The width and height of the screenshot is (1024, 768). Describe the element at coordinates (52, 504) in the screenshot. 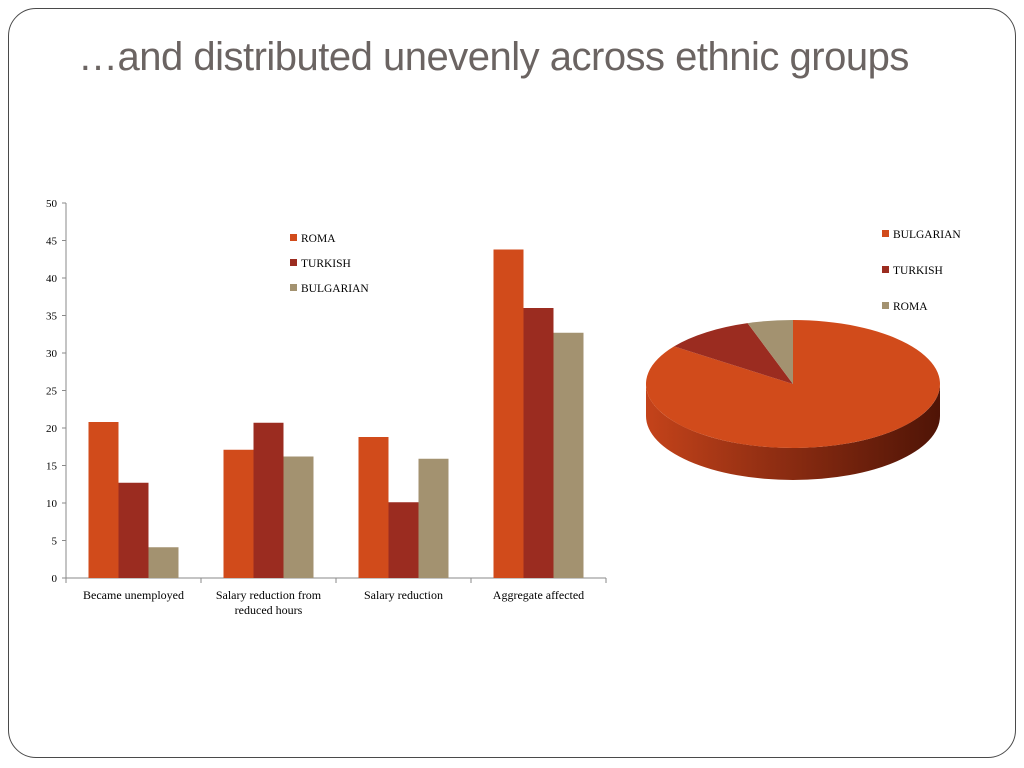

I see `y-tick-label: 10` at that location.